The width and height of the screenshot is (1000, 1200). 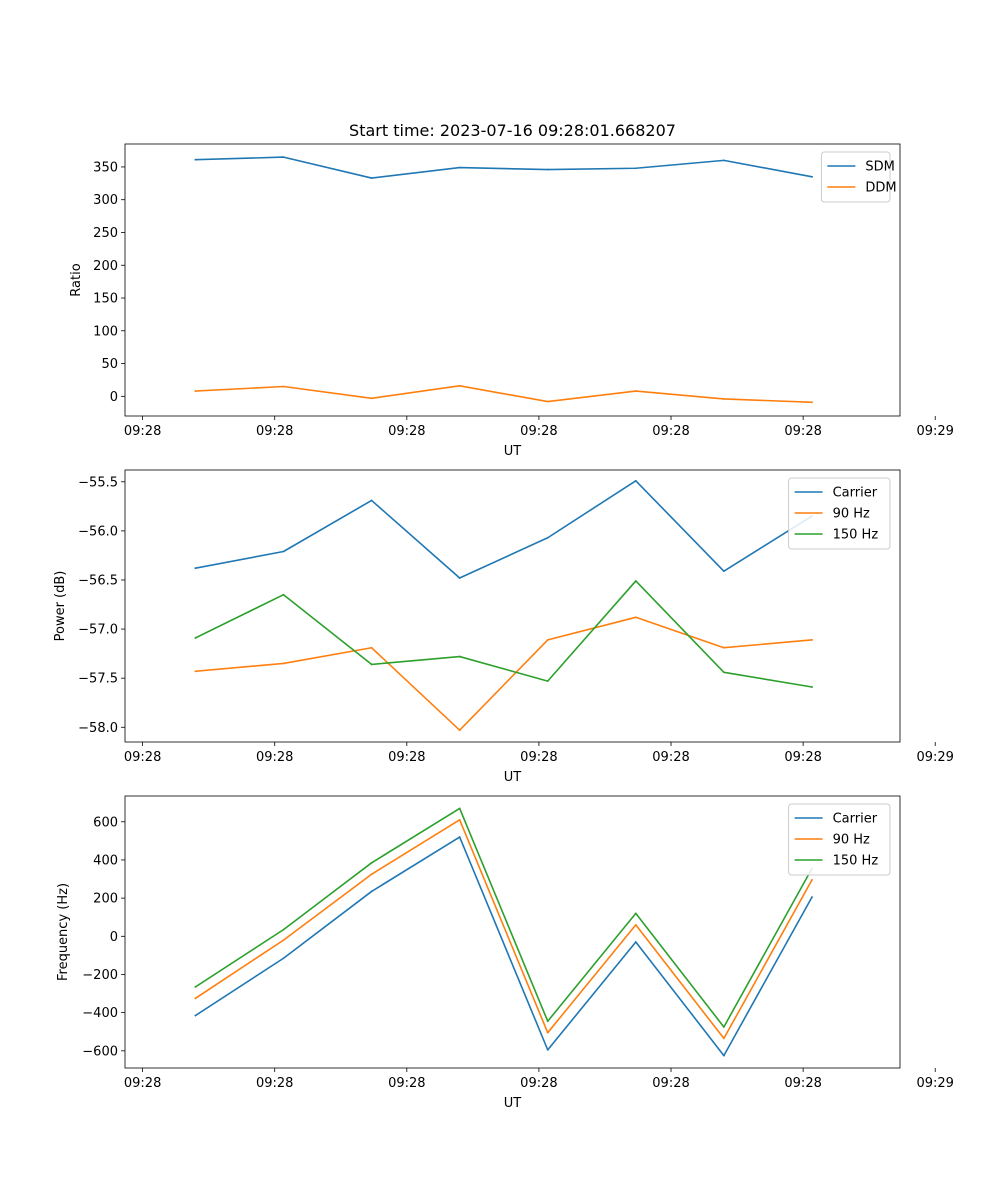 What do you see at coordinates (142, 757) in the screenshot?
I see `x-tick-label-power-0: 09:28` at bounding box center [142, 757].